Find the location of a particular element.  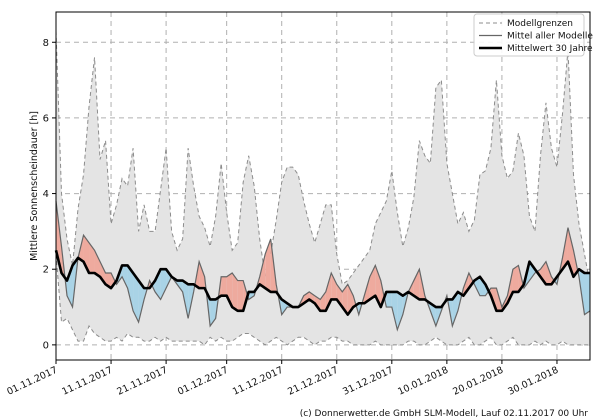

y-axis-label: Mittlere Sonnenscheindauer [h] is located at coordinates (34, 186).